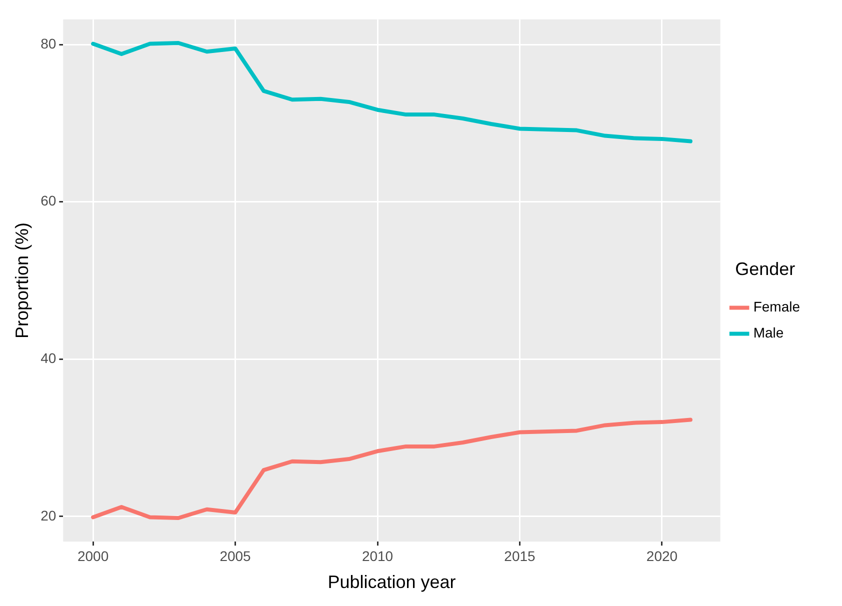 Image resolution: width=842 pixels, height=606 pixels. What do you see at coordinates (765, 269) in the screenshot?
I see `legend-title: Gender` at bounding box center [765, 269].